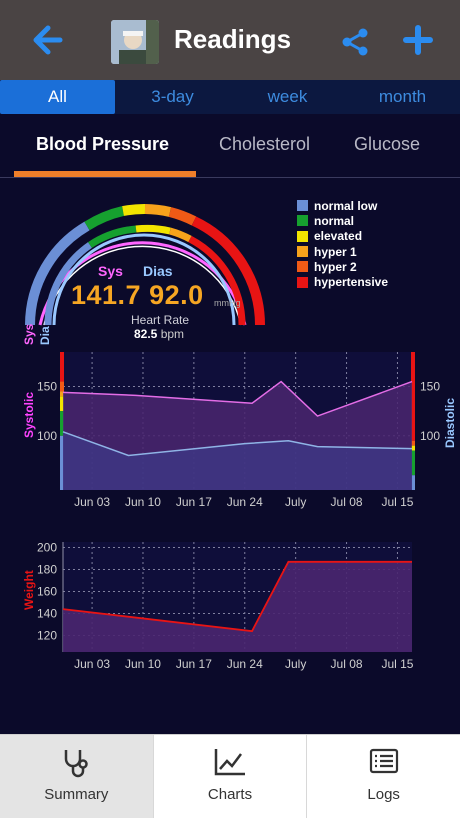  I want to click on range-tab-all: All, so click(57, 97).